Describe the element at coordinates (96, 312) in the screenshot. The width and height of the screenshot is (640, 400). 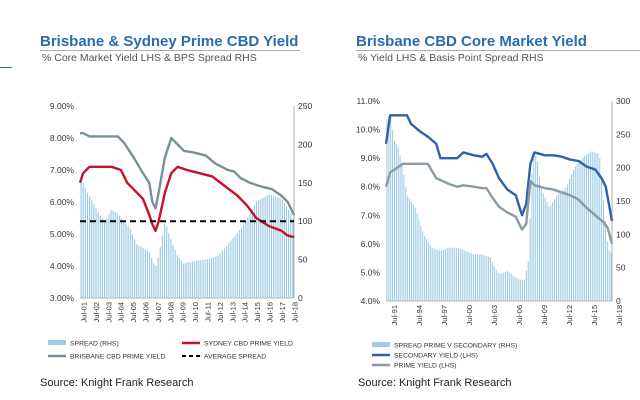
I see `left-x-tick: Jul-02` at that location.